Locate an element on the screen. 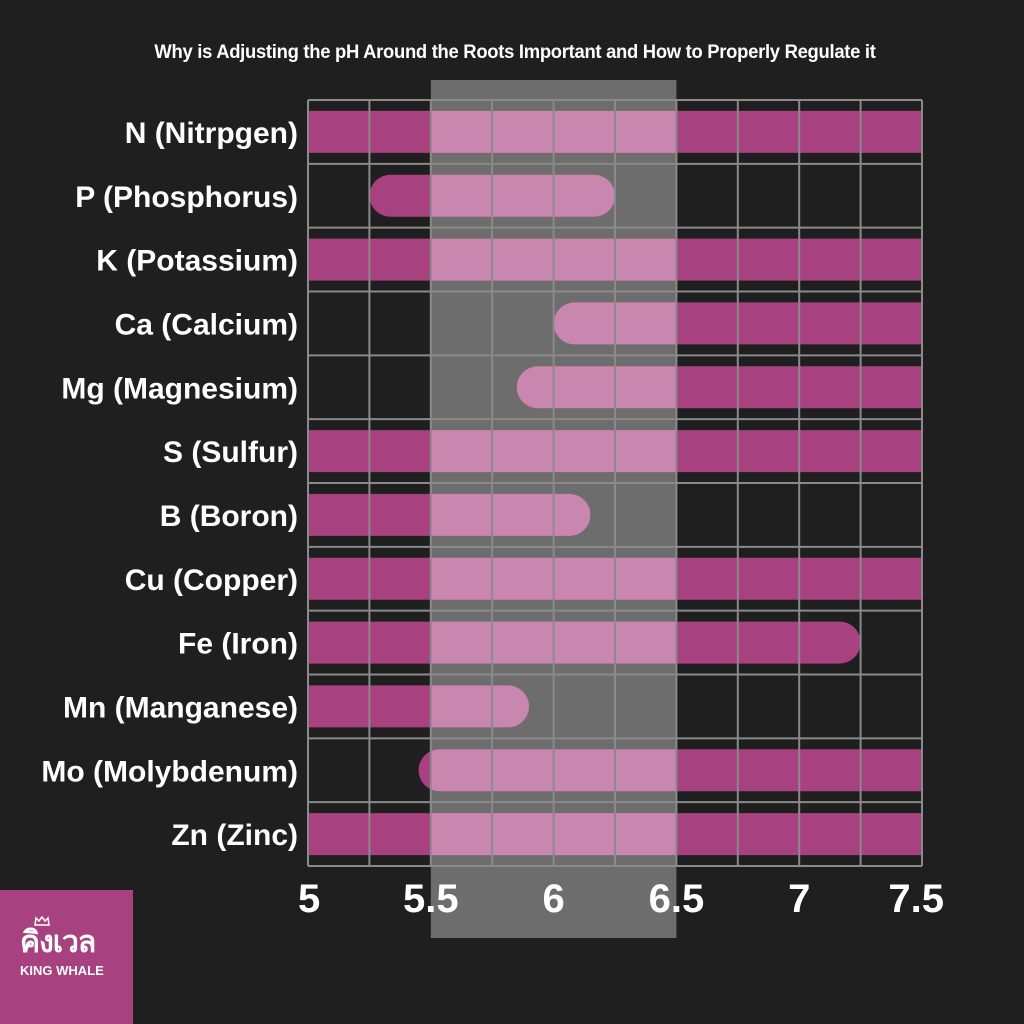 The image size is (1024, 1024). nutrient-label: N (Nitrpgen) is located at coordinates (211, 133).